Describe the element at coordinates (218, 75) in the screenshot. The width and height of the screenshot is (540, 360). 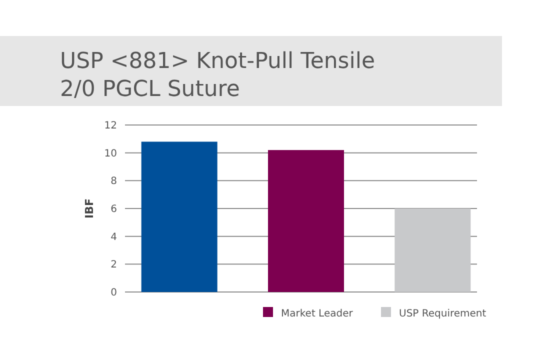
I see `chart-title: USP <881> Knot-Pull Tensile 2/0 PGCL Suture` at that location.